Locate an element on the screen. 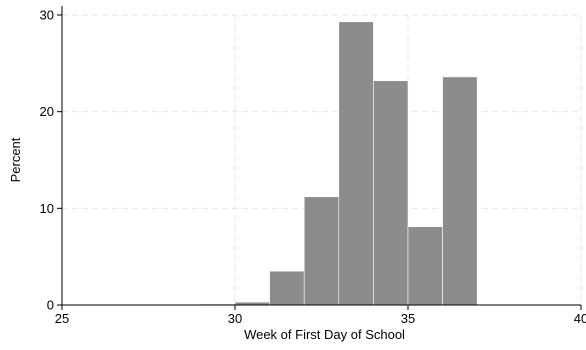 This screenshot has width=586, height=350. x-axis-title: Week of First Day of School is located at coordinates (324, 334).